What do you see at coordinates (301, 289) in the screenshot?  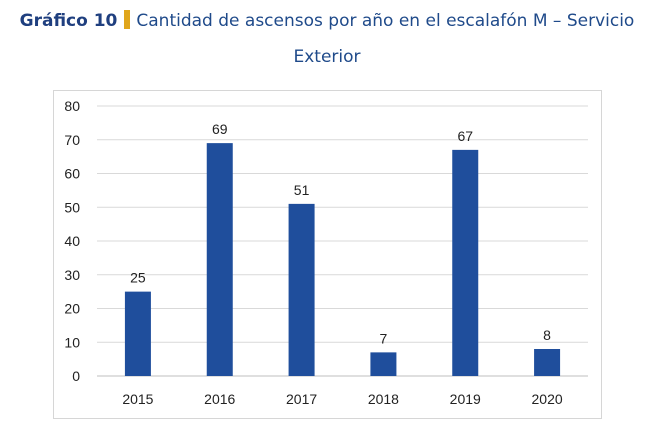 I see `bar-2017` at bounding box center [301, 289].